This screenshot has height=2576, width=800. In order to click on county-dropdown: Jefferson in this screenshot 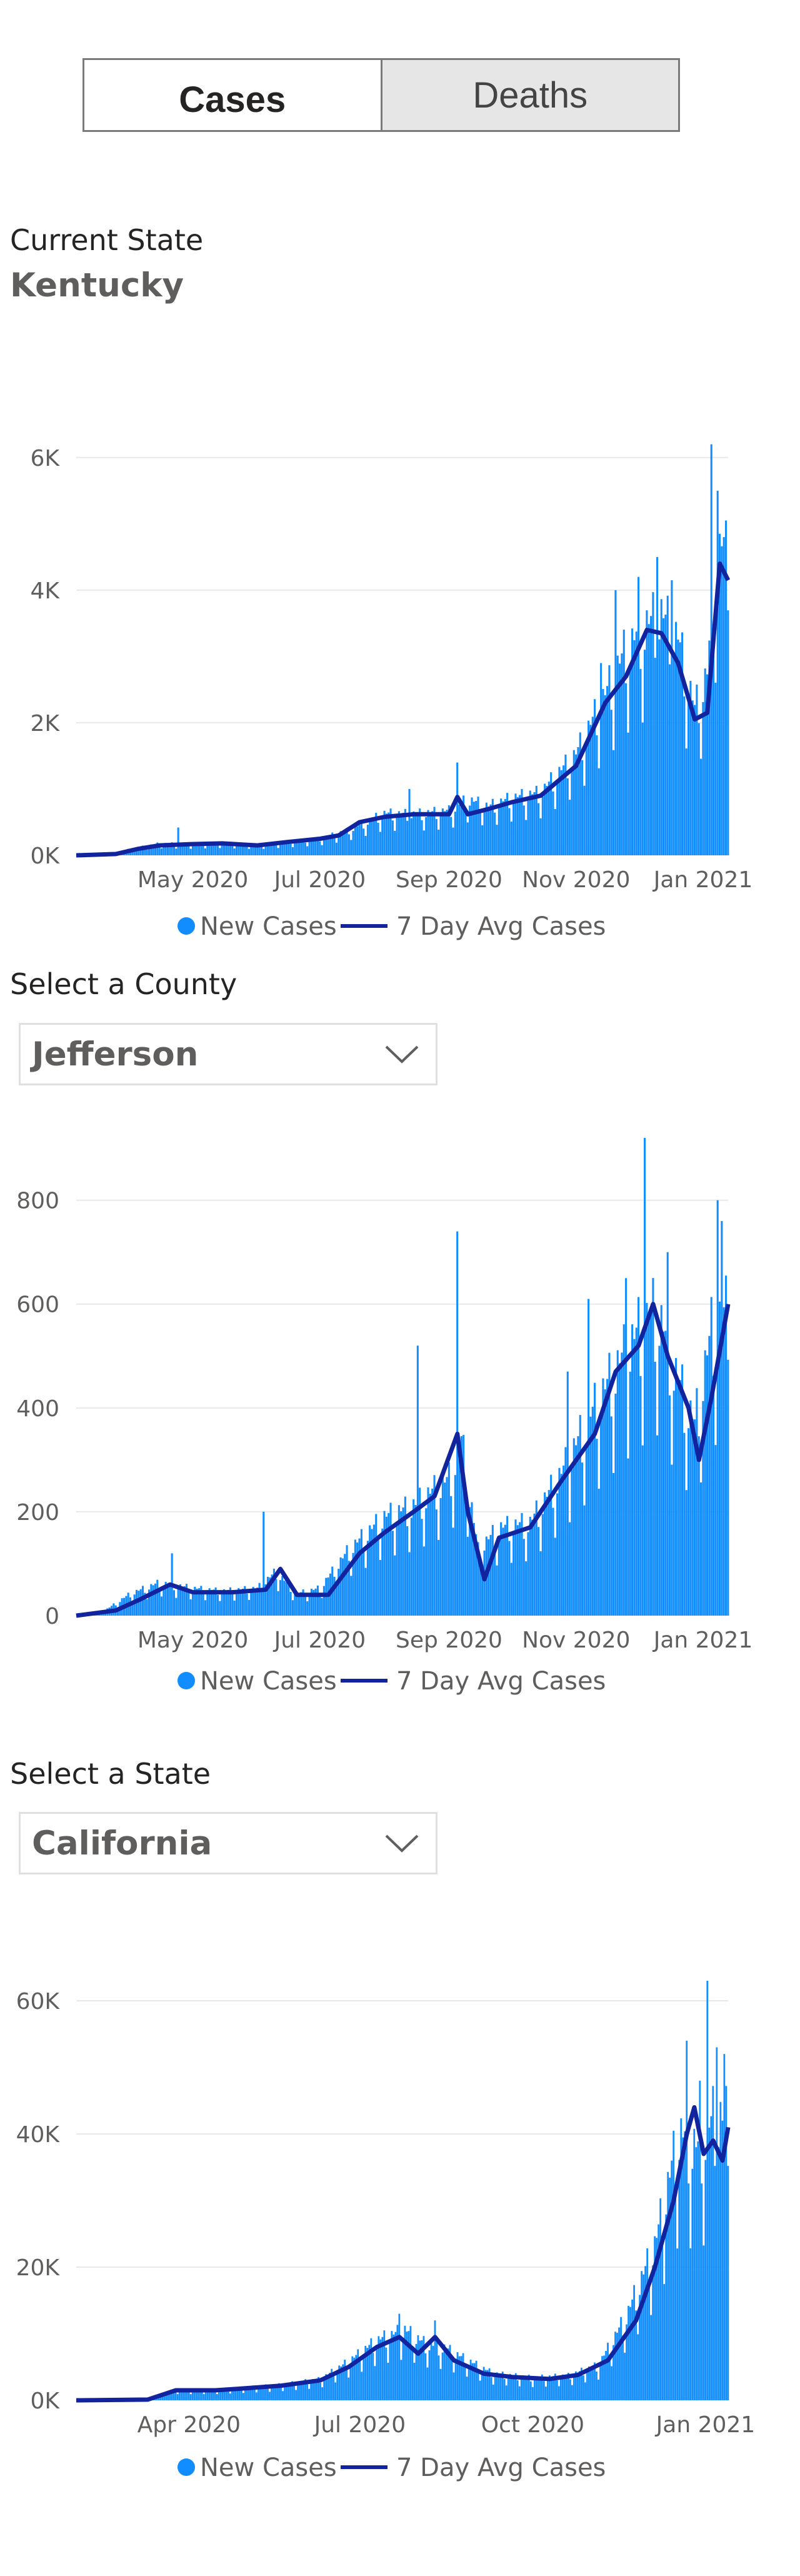, I will do `click(228, 1054)`.